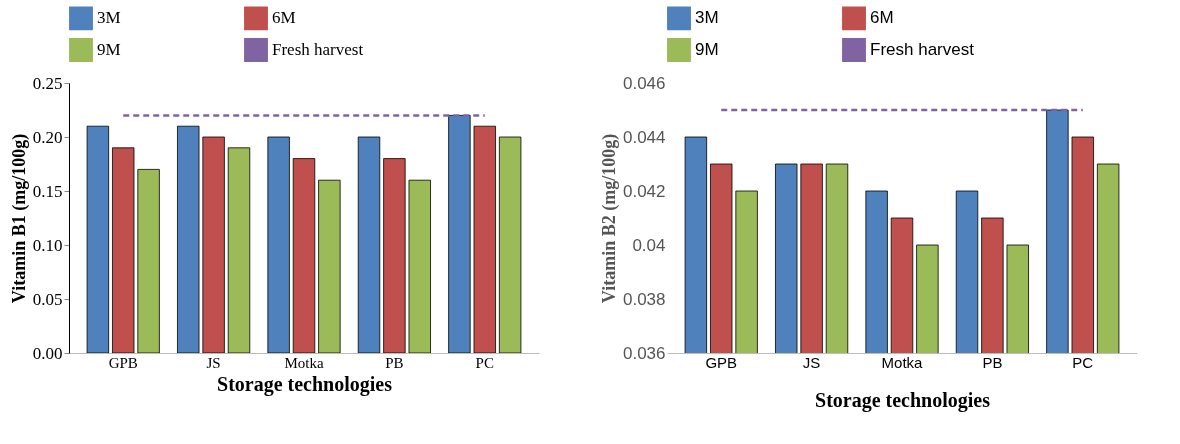 Image resolution: width=1180 pixels, height=444 pixels. Describe the element at coordinates (19, 218) in the screenshot. I see `y-axis-title: Vitamin B1 (mg/100g)` at that location.